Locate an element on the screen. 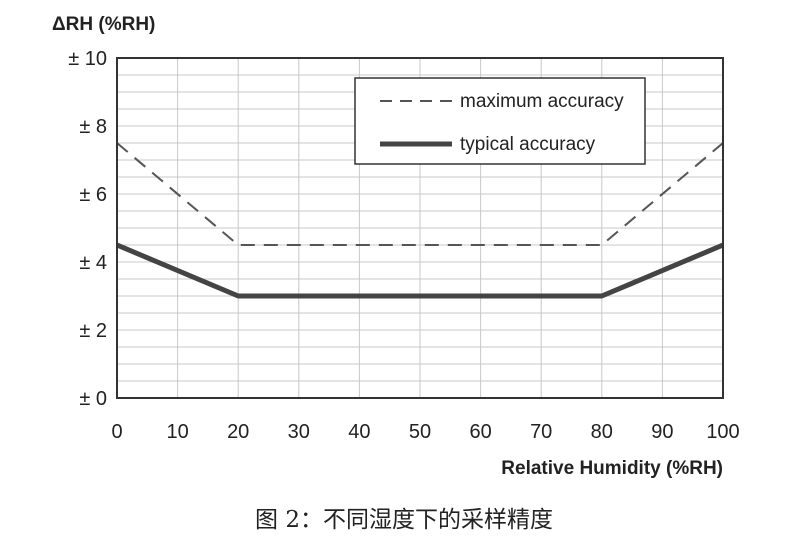  x-tick-label: 30 is located at coordinates (299, 432).